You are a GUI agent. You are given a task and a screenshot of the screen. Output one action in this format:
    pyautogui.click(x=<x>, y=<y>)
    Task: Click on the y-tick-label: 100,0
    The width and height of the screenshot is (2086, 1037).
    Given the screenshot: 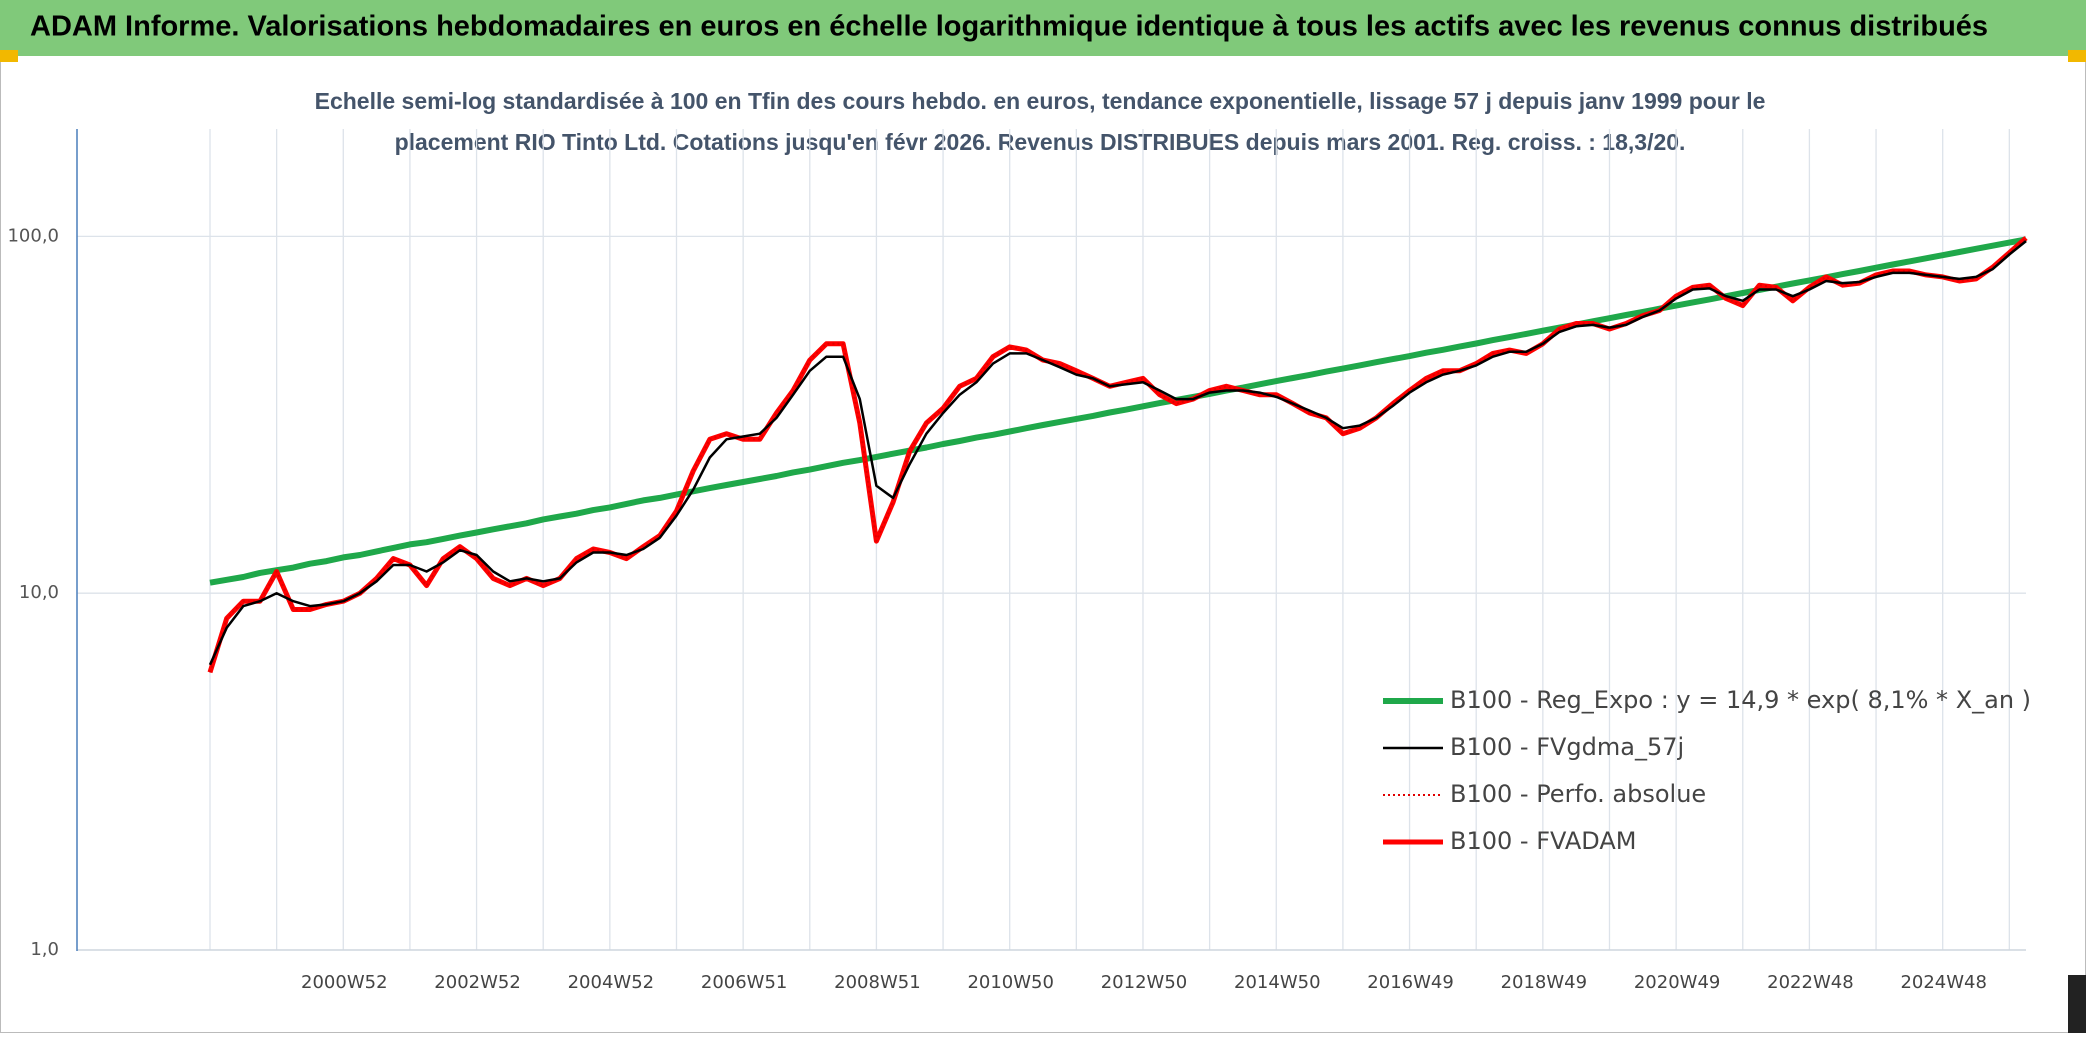 What is the action you would take?
    pyautogui.click(x=33, y=235)
    